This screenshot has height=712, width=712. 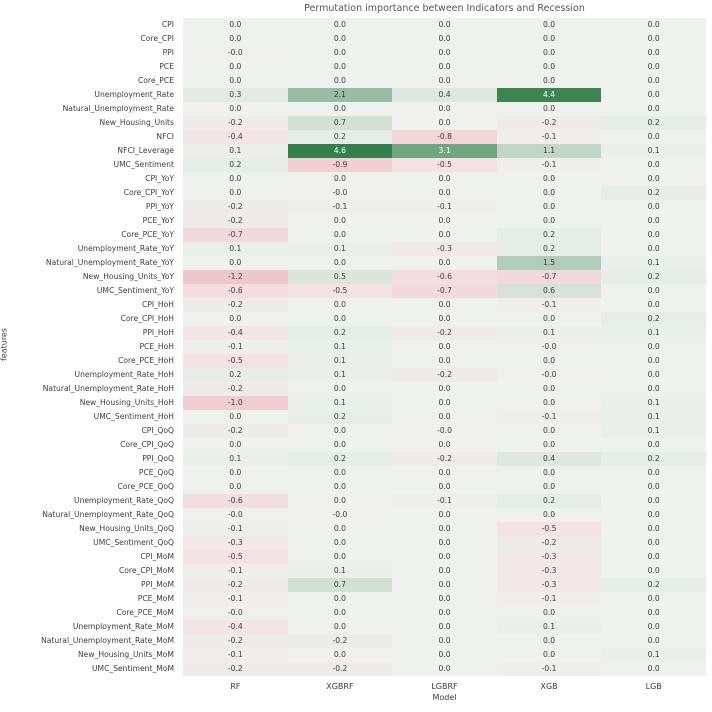 What do you see at coordinates (653, 686) in the screenshot?
I see `column-header: LGB` at bounding box center [653, 686].